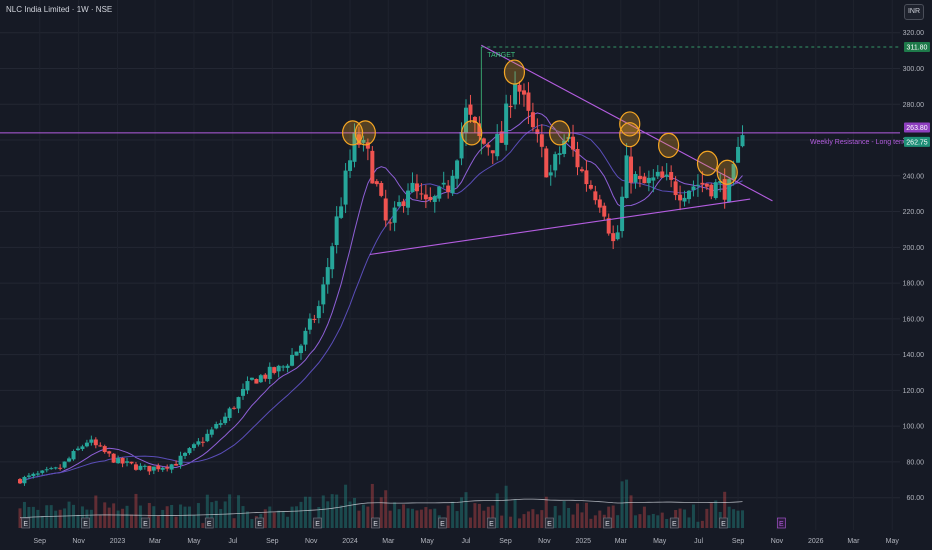  What do you see at coordinates (777, 541) in the screenshot?
I see `x-tick-label: Nov` at bounding box center [777, 541].